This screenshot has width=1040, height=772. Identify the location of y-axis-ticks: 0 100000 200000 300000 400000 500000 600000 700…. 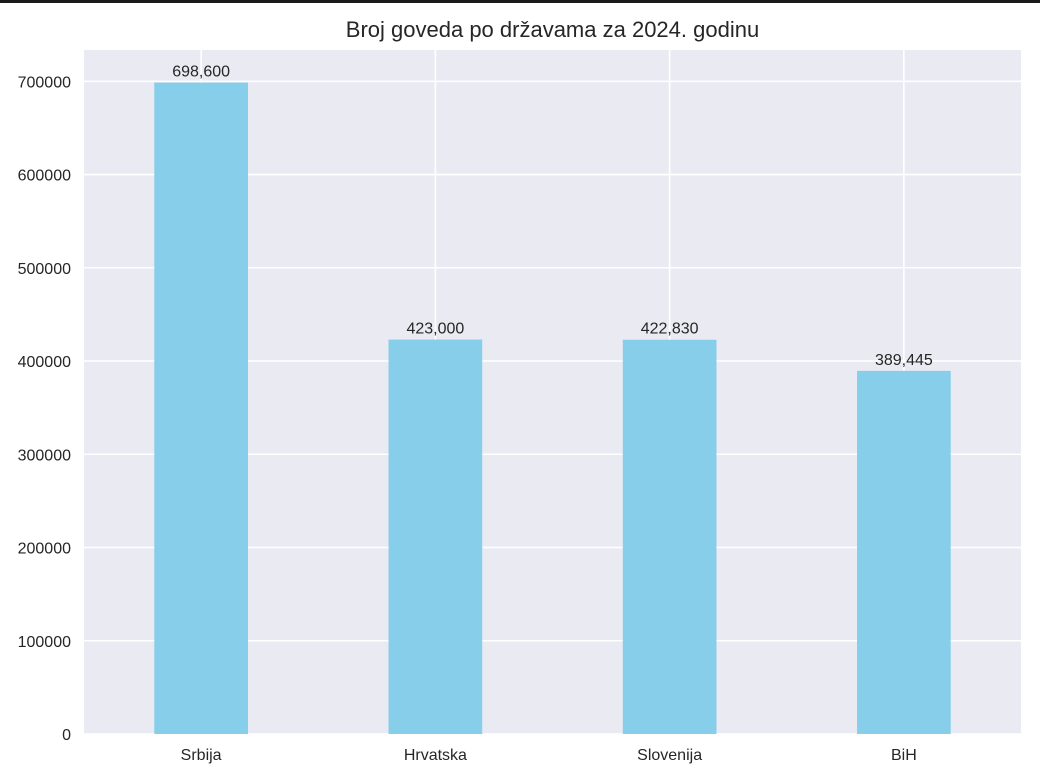
(44, 409).